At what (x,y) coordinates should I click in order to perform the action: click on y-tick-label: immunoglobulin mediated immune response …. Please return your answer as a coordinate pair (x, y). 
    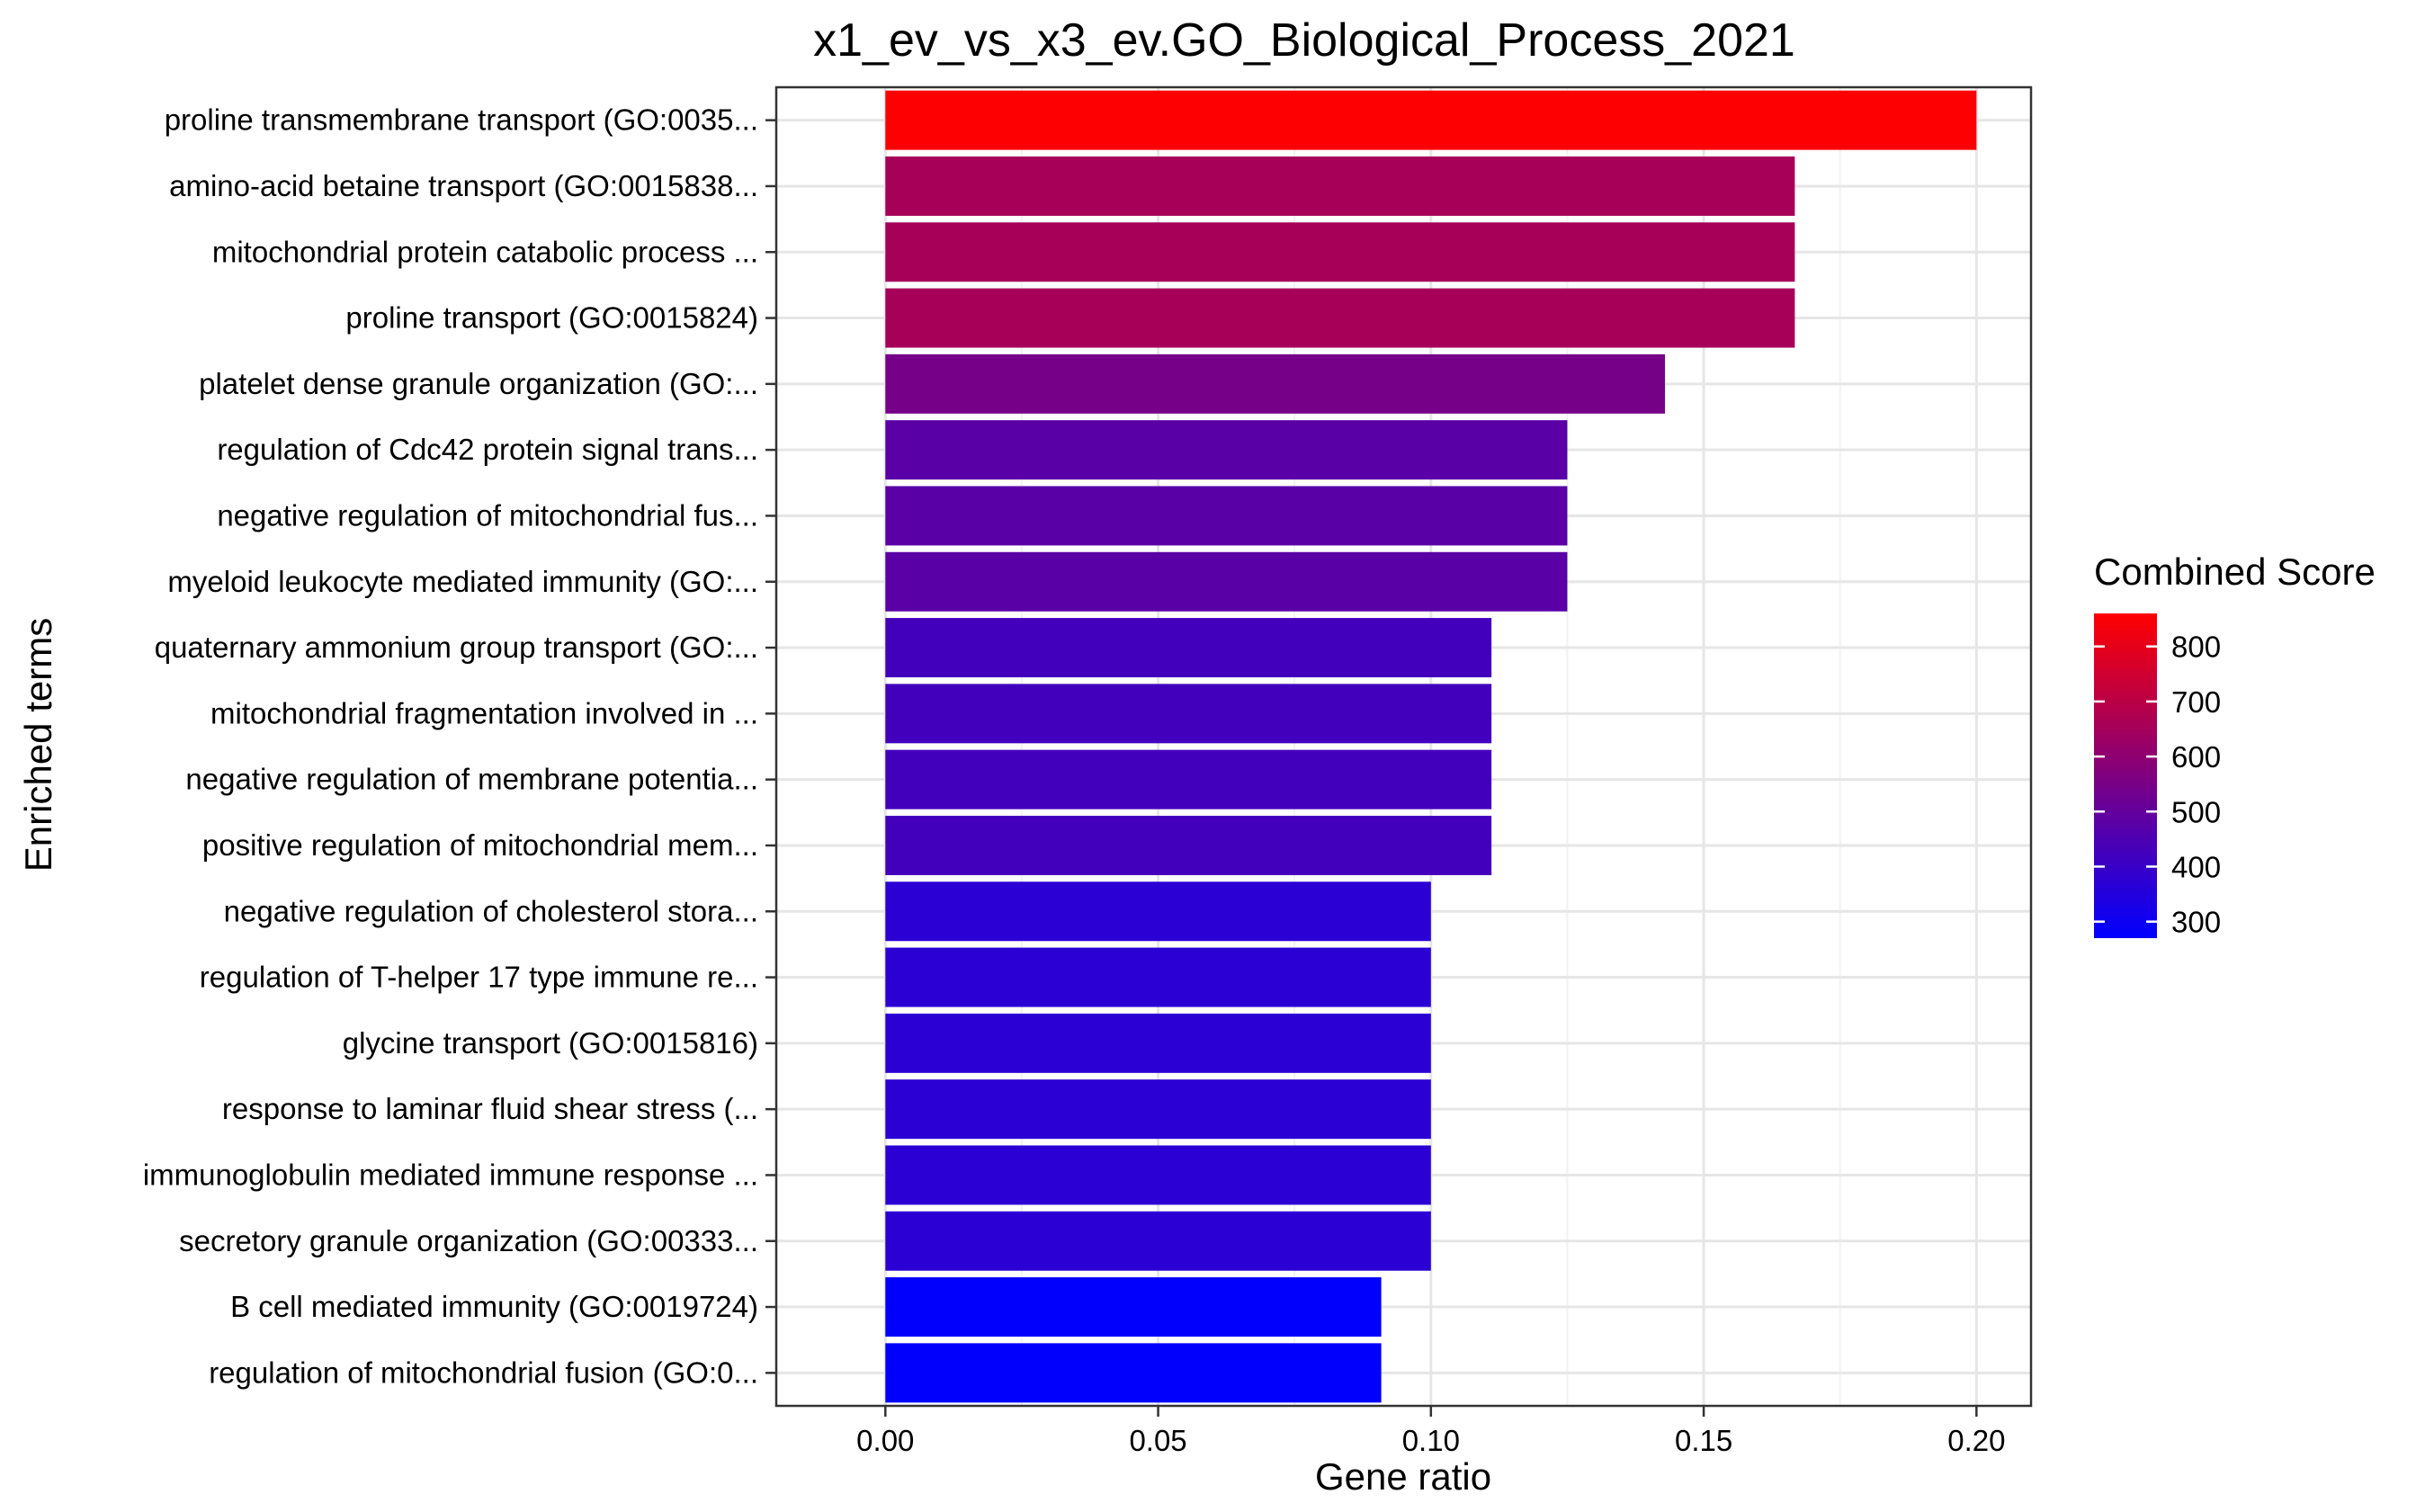
    Looking at the image, I should click on (451, 1174).